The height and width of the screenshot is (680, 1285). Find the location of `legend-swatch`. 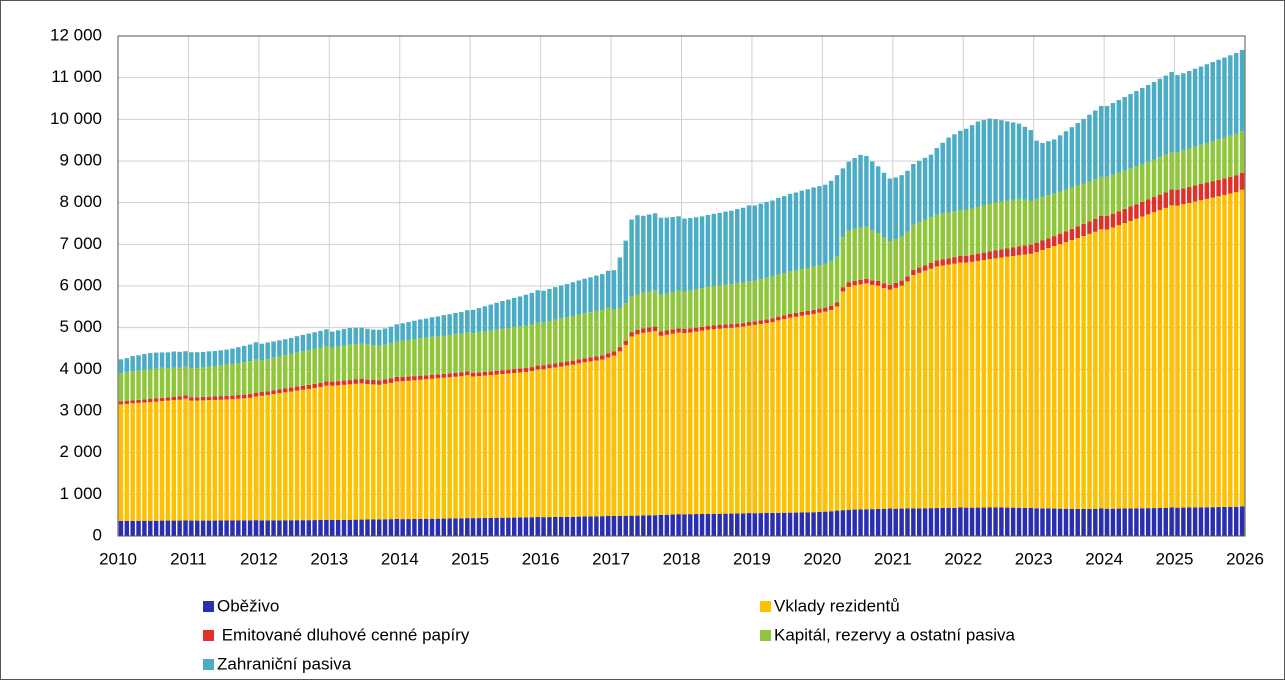

legend-swatch is located at coordinates (208, 635).